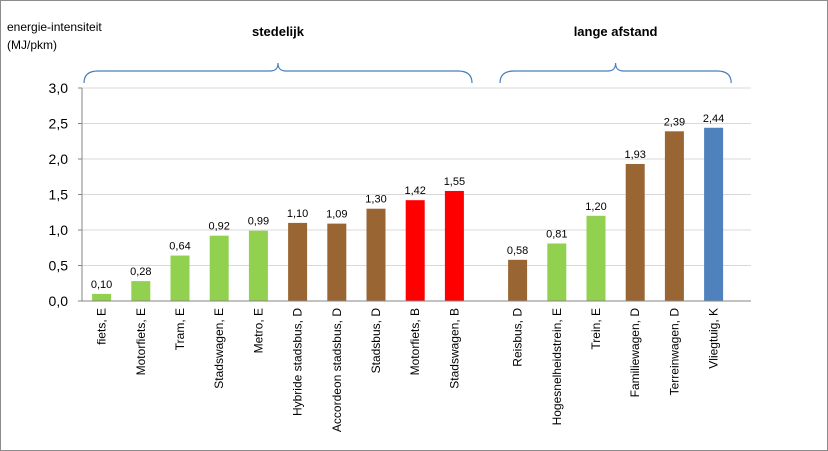 This screenshot has height=451, width=828. What do you see at coordinates (54, 27) in the screenshot?
I see `y-axis-label-line1: energie-intensiteit` at bounding box center [54, 27].